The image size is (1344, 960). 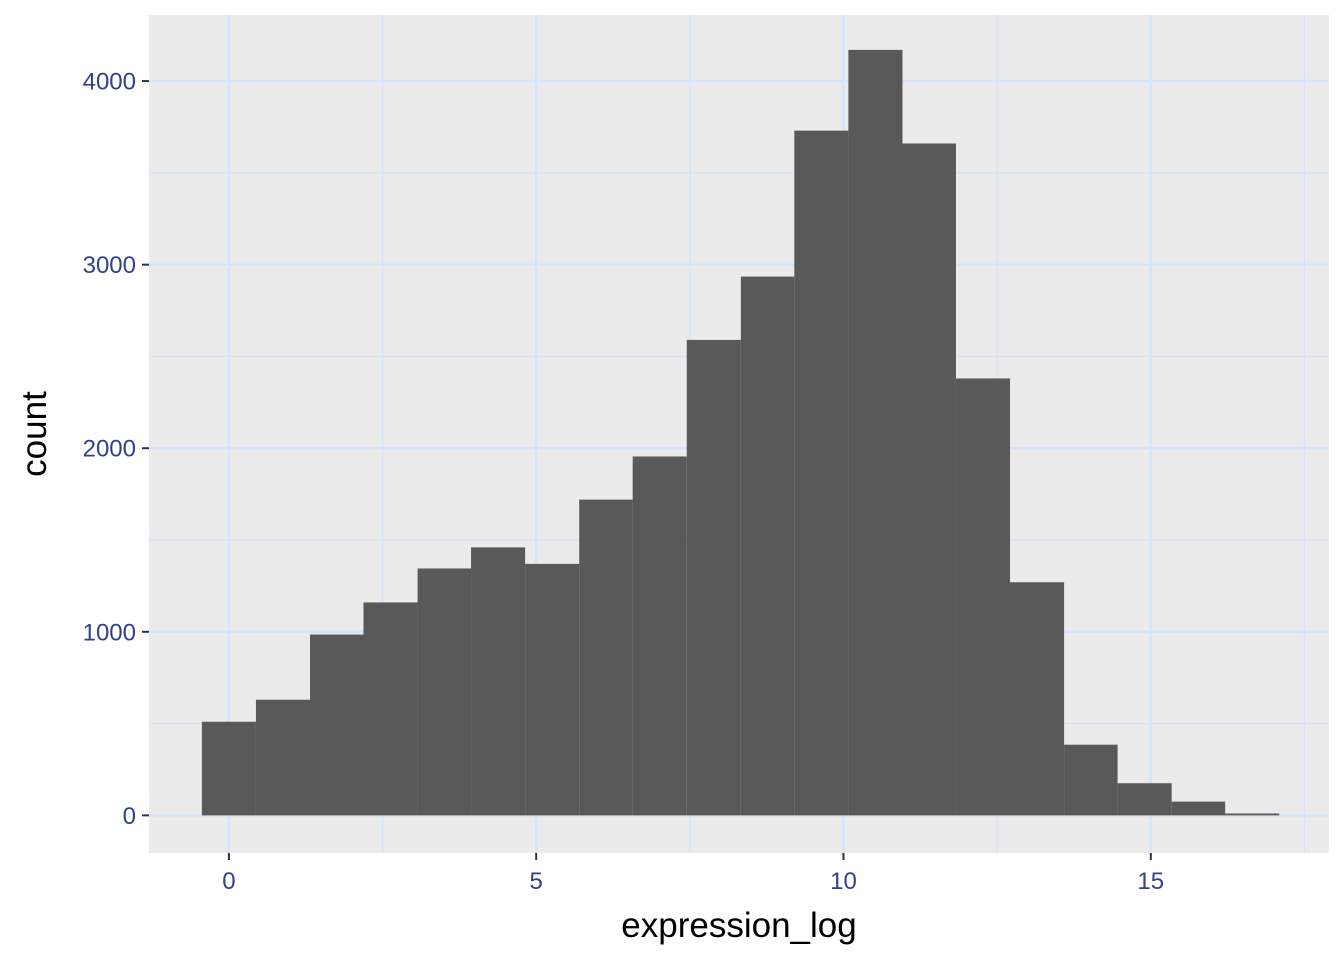 I want to click on x-axis-title: expression_log, so click(x=738, y=925).